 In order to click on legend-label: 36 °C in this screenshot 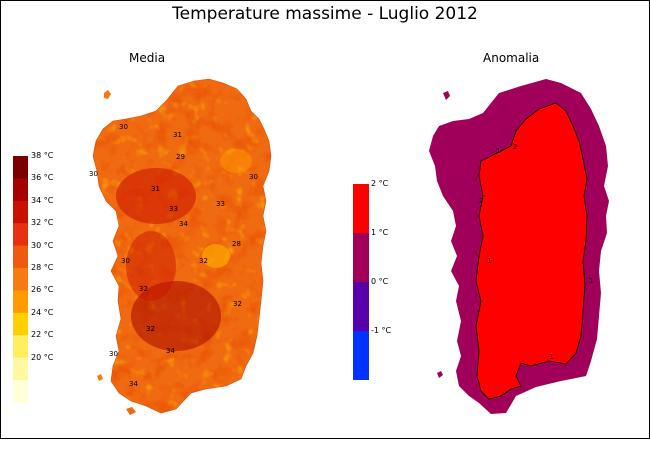, I will do `click(42, 178)`.